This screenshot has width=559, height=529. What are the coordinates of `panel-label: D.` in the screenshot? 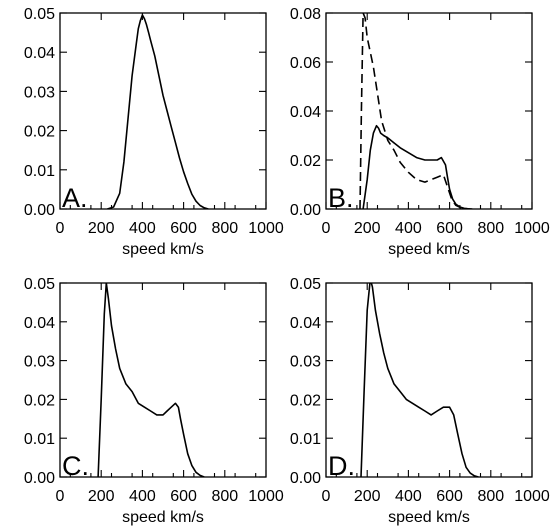 It's located at (341, 466).